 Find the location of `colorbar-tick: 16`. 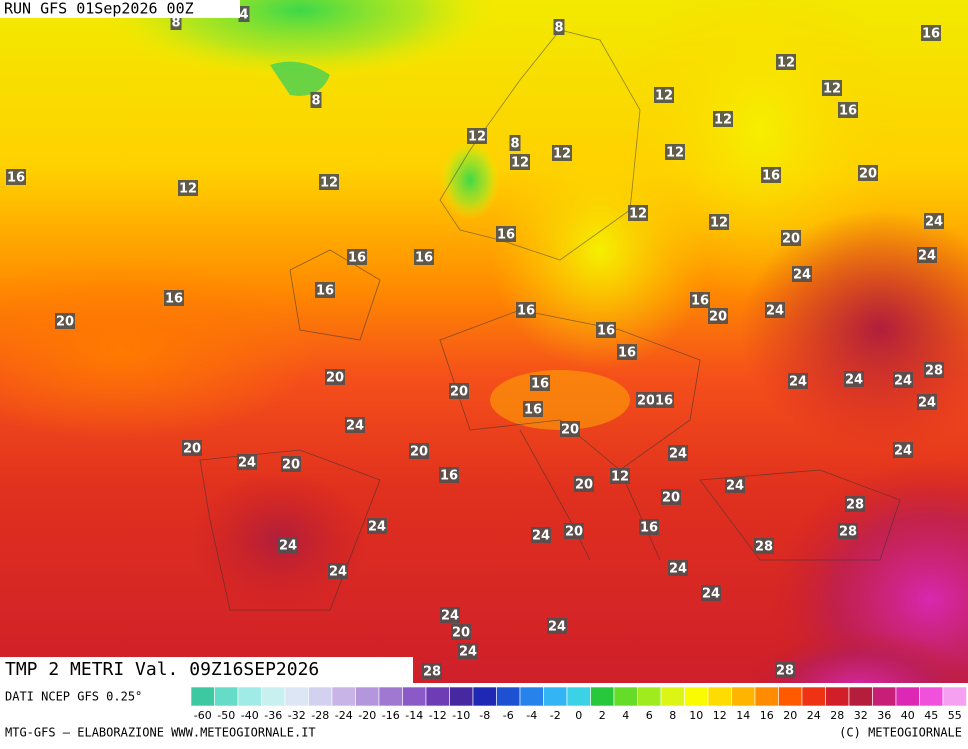

colorbar-tick: 16 is located at coordinates (767, 715).